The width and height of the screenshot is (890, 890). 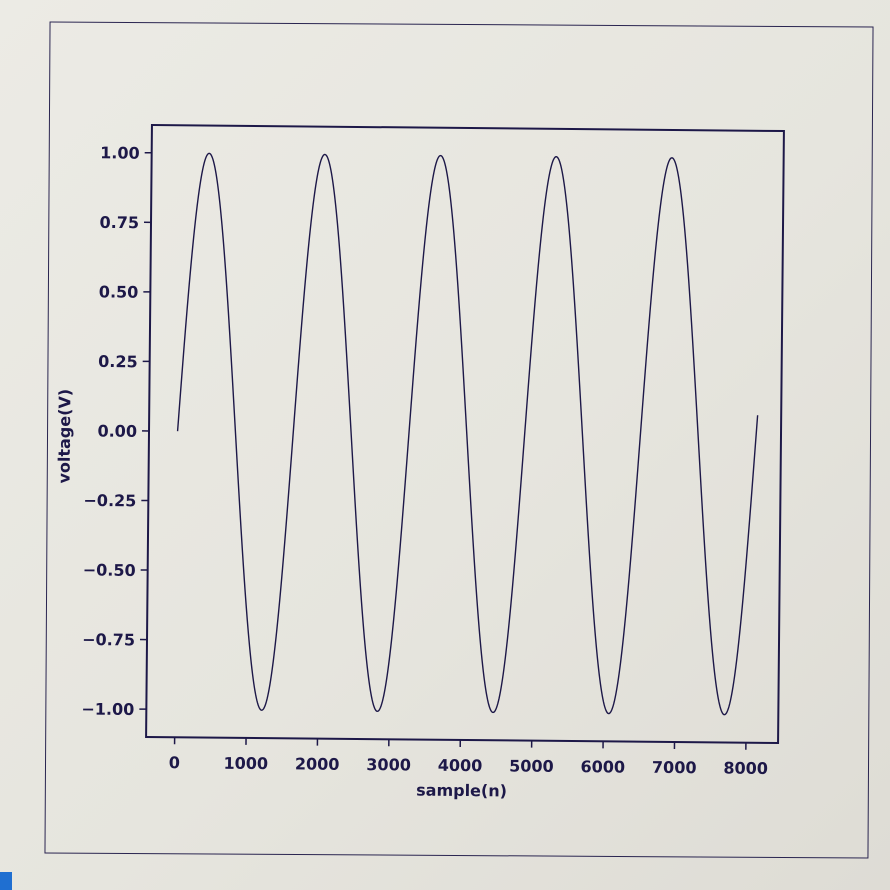 What do you see at coordinates (674, 767) in the screenshot?
I see `x-tick-label: 7000` at bounding box center [674, 767].